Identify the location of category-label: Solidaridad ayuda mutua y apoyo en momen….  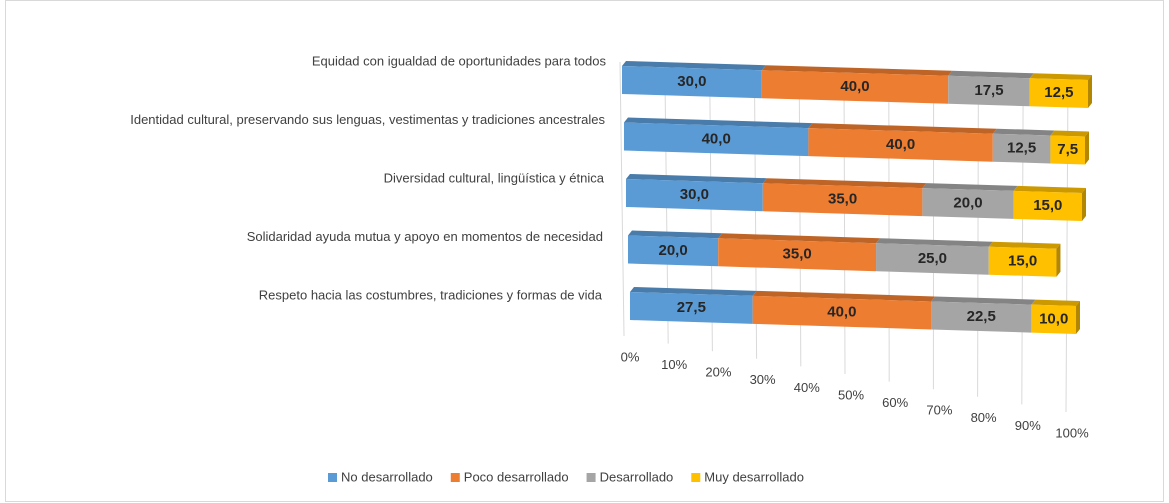
(425, 236).